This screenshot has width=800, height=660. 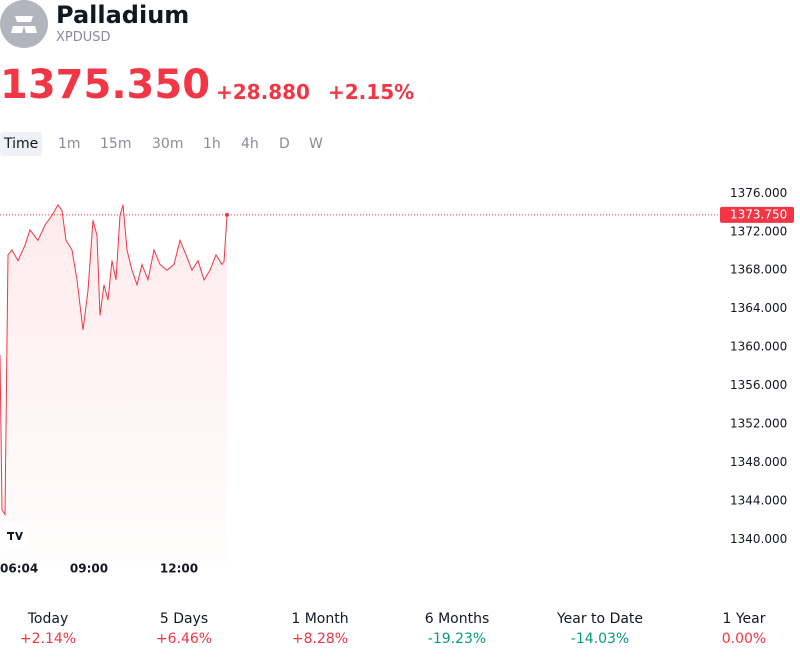 I want to click on last-price-badge, so click(x=757, y=214).